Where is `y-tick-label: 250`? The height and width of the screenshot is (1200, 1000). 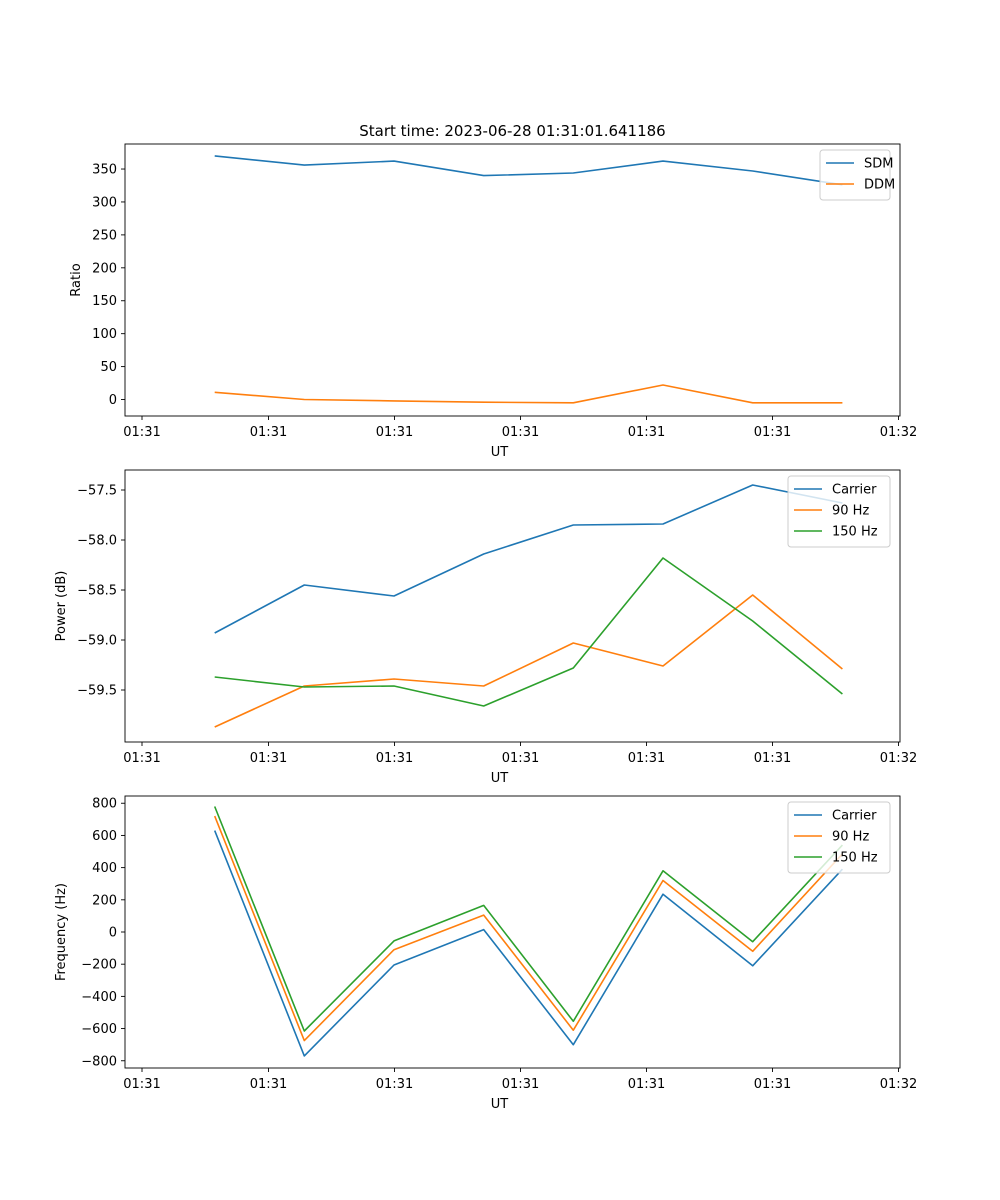
y-tick-label: 250 is located at coordinates (104, 235).